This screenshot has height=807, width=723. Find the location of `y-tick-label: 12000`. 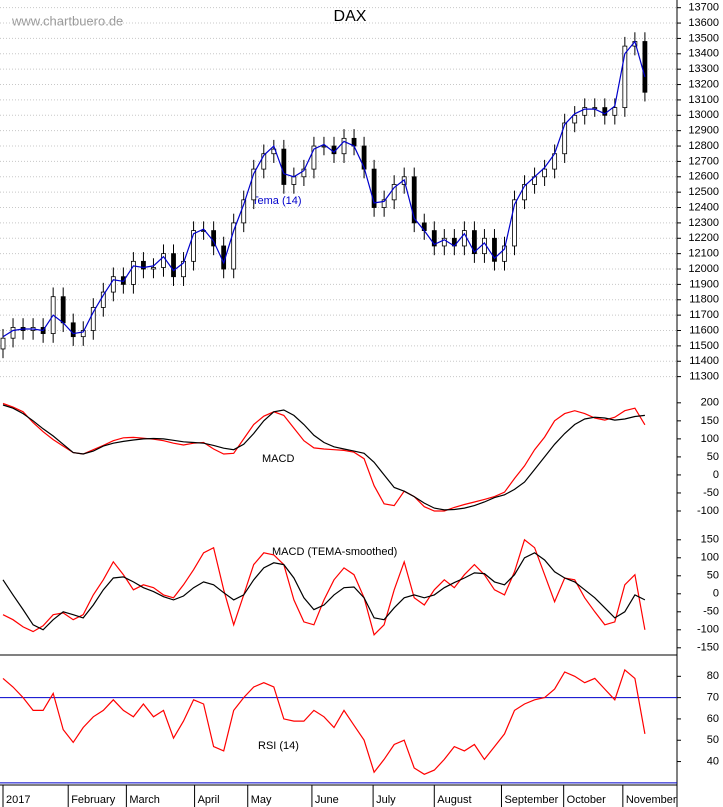

y-tick-label: 12000 is located at coordinates (703, 269).